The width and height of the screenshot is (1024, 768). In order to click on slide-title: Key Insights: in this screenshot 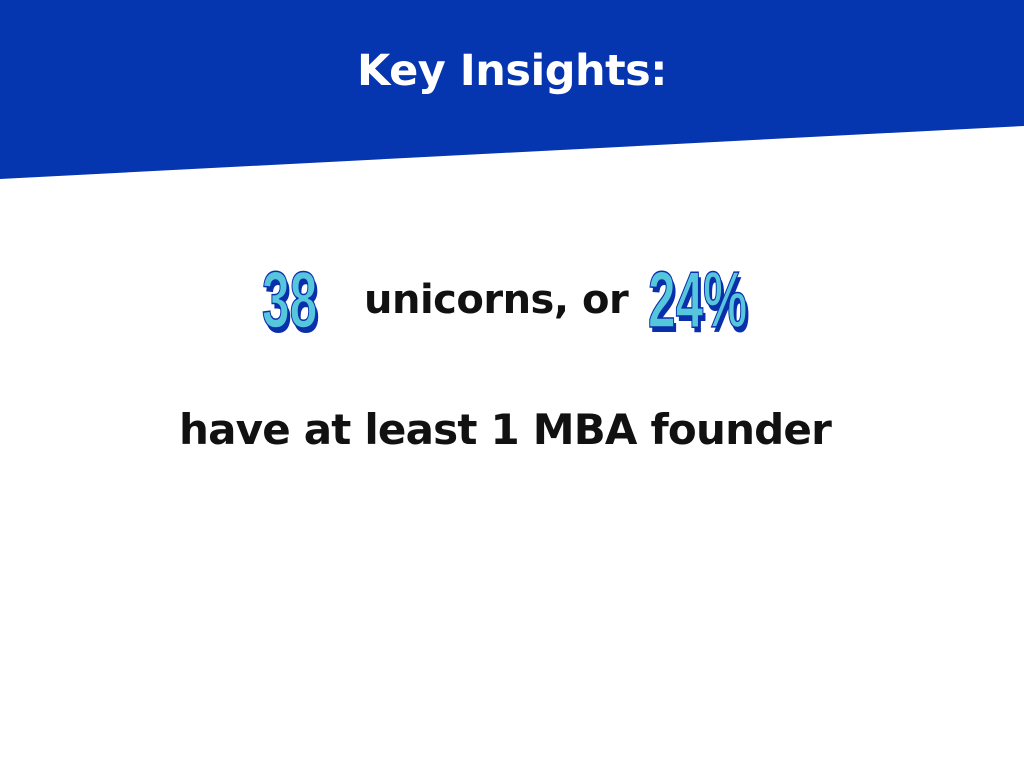, I will do `click(512, 71)`.